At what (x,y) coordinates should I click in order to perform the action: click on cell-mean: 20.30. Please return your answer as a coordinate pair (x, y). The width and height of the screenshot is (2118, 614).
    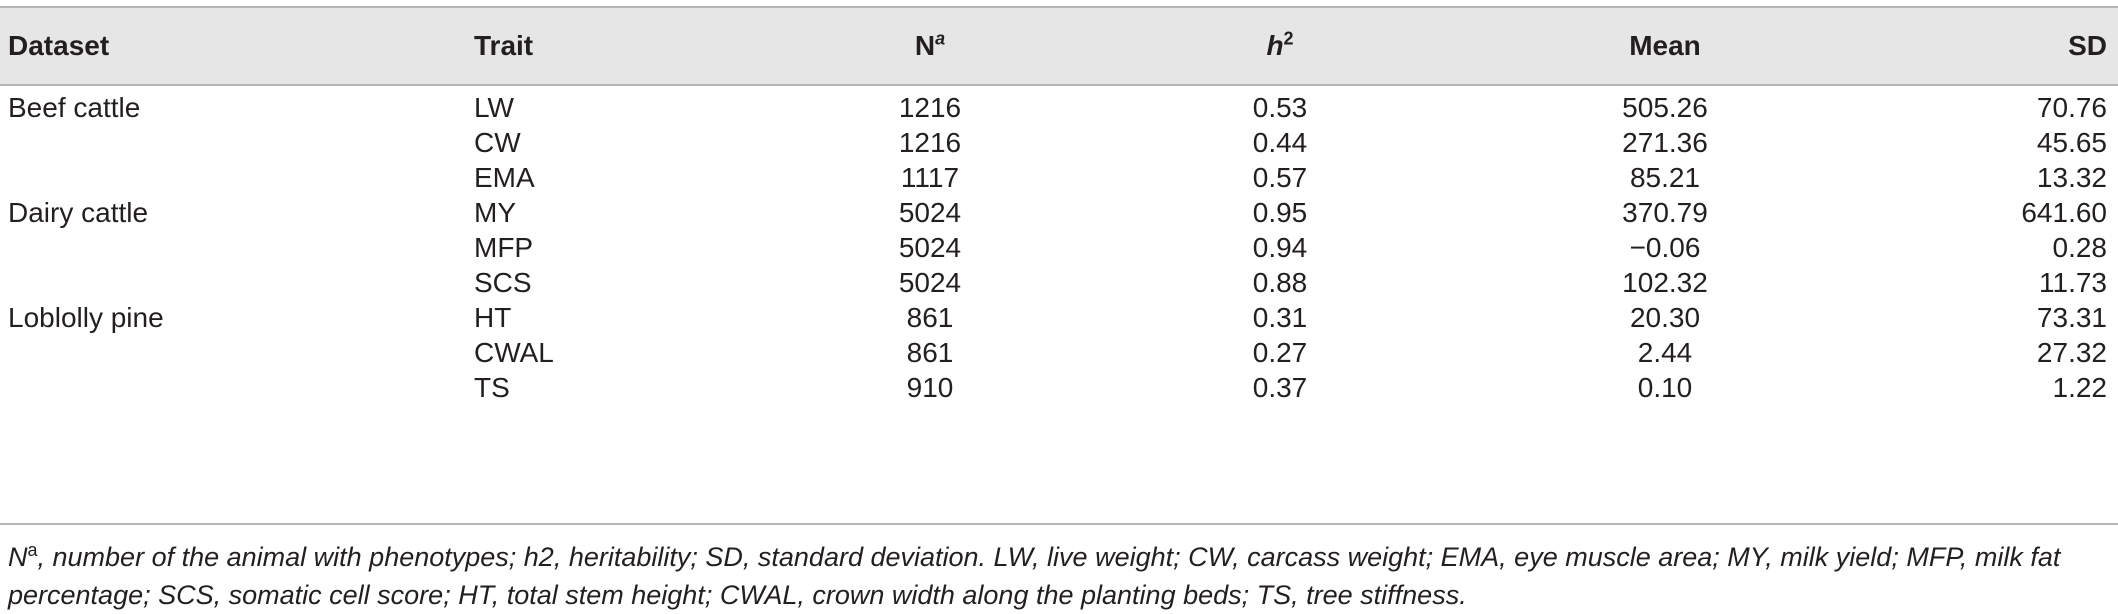
    Looking at the image, I should click on (1665, 317).